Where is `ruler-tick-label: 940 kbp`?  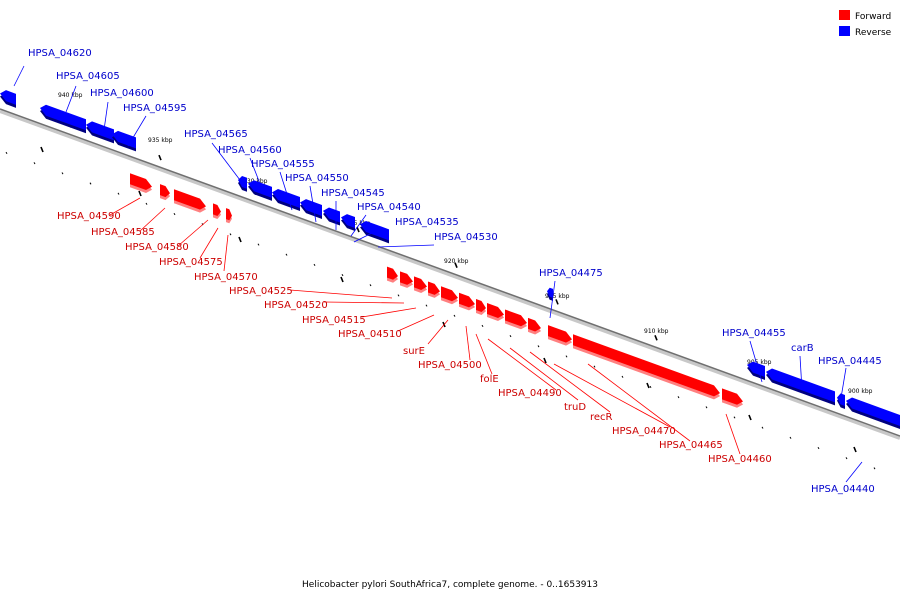
ruler-tick-label: 940 kbp is located at coordinates (70, 95).